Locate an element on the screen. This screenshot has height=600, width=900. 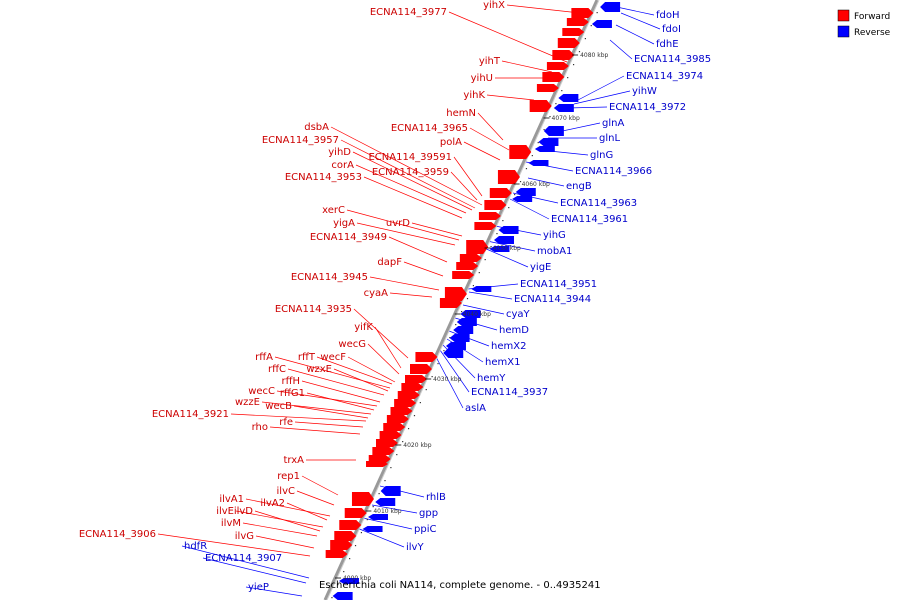
scale-tick-label: 4030 kbp is located at coordinates (447, 379).